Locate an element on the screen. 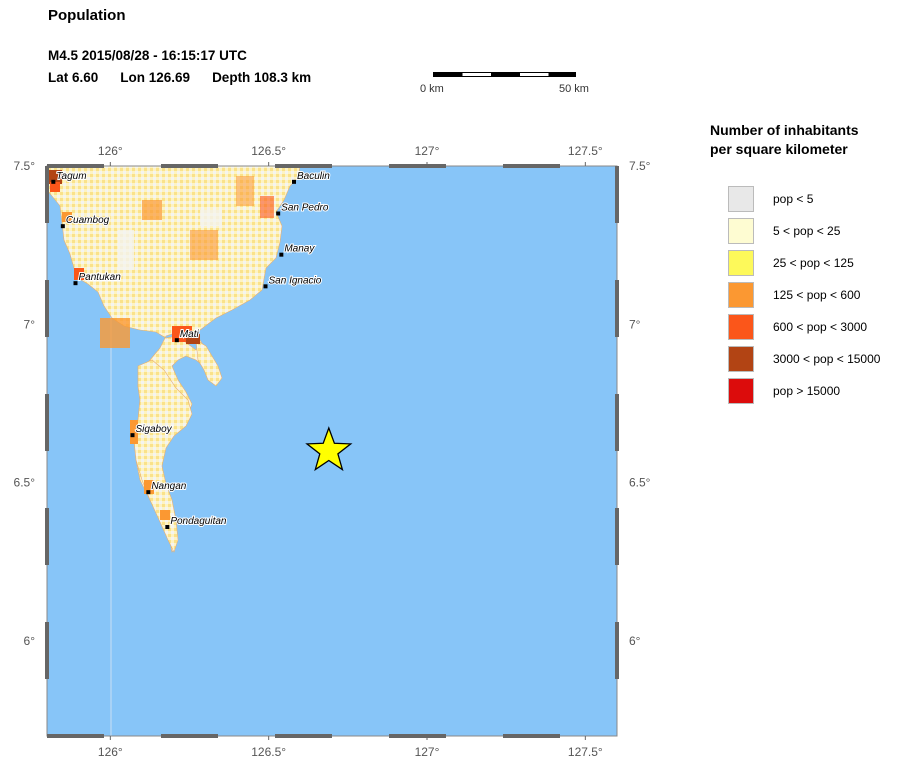  mati-peninsula is located at coordinates (209, 363).